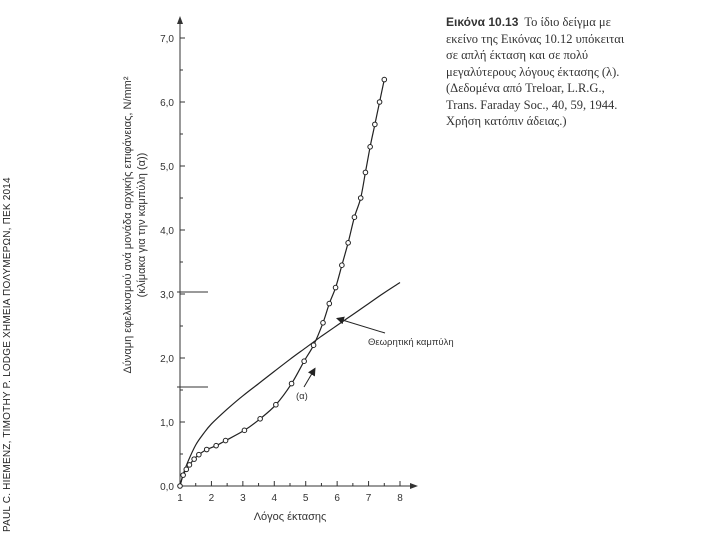 Image resolution: width=720 pixels, height=540 pixels. Describe the element at coordinates (180, 20) in the screenshot. I see `y-axis-arrow` at that location.